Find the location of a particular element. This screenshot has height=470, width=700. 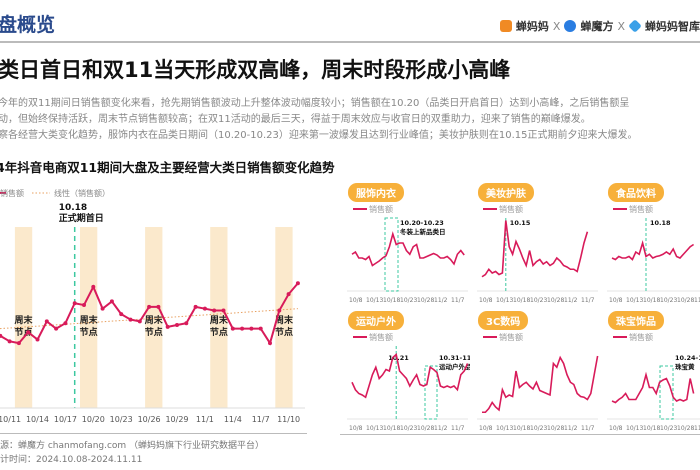

category-tag: 3C数码 is located at coordinates (503, 320).